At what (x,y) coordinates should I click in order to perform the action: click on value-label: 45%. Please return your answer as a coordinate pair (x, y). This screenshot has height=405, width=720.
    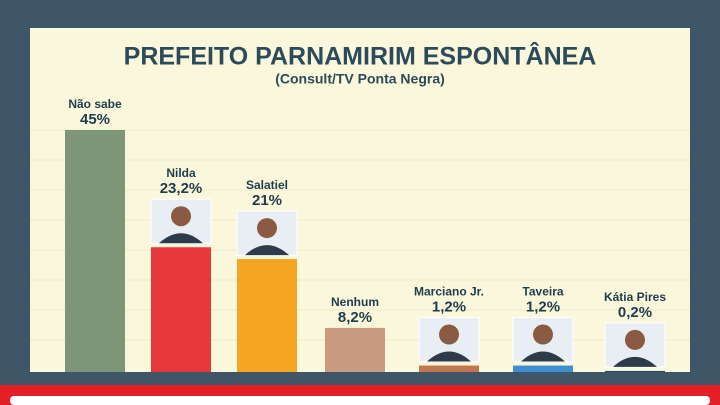
    Looking at the image, I should click on (95, 119).